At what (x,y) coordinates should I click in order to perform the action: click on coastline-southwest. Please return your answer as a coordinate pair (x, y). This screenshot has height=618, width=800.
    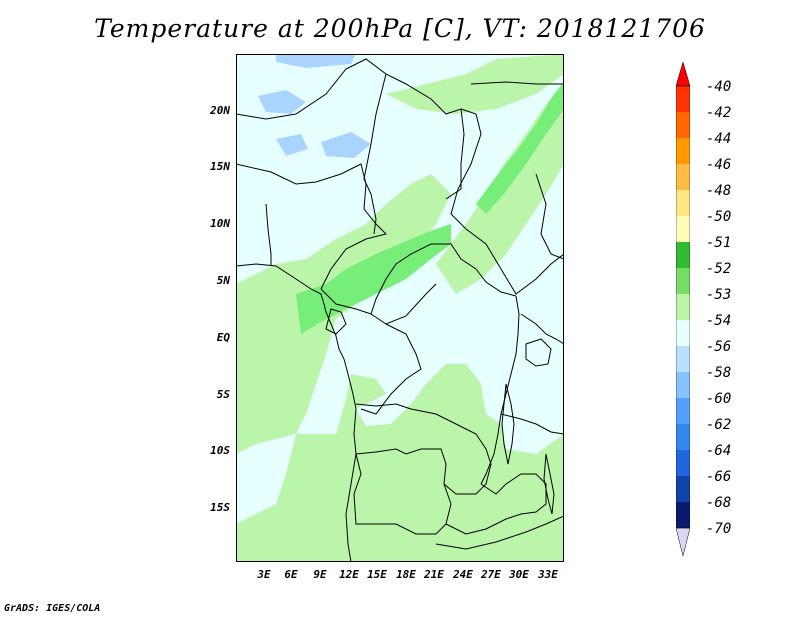
    Looking at the image, I should click on (351, 485).